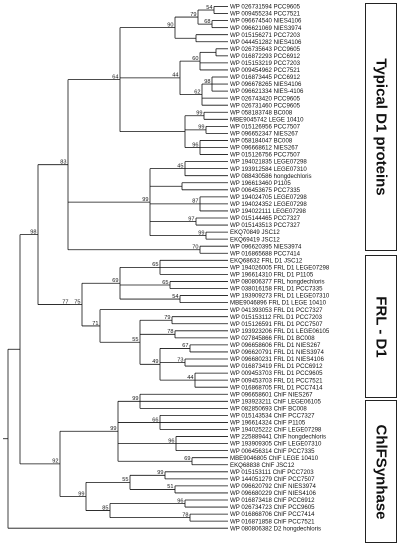  I want to click on leaf-label: WP 038016158 FRL D1 PCC7335, so click(276, 289).